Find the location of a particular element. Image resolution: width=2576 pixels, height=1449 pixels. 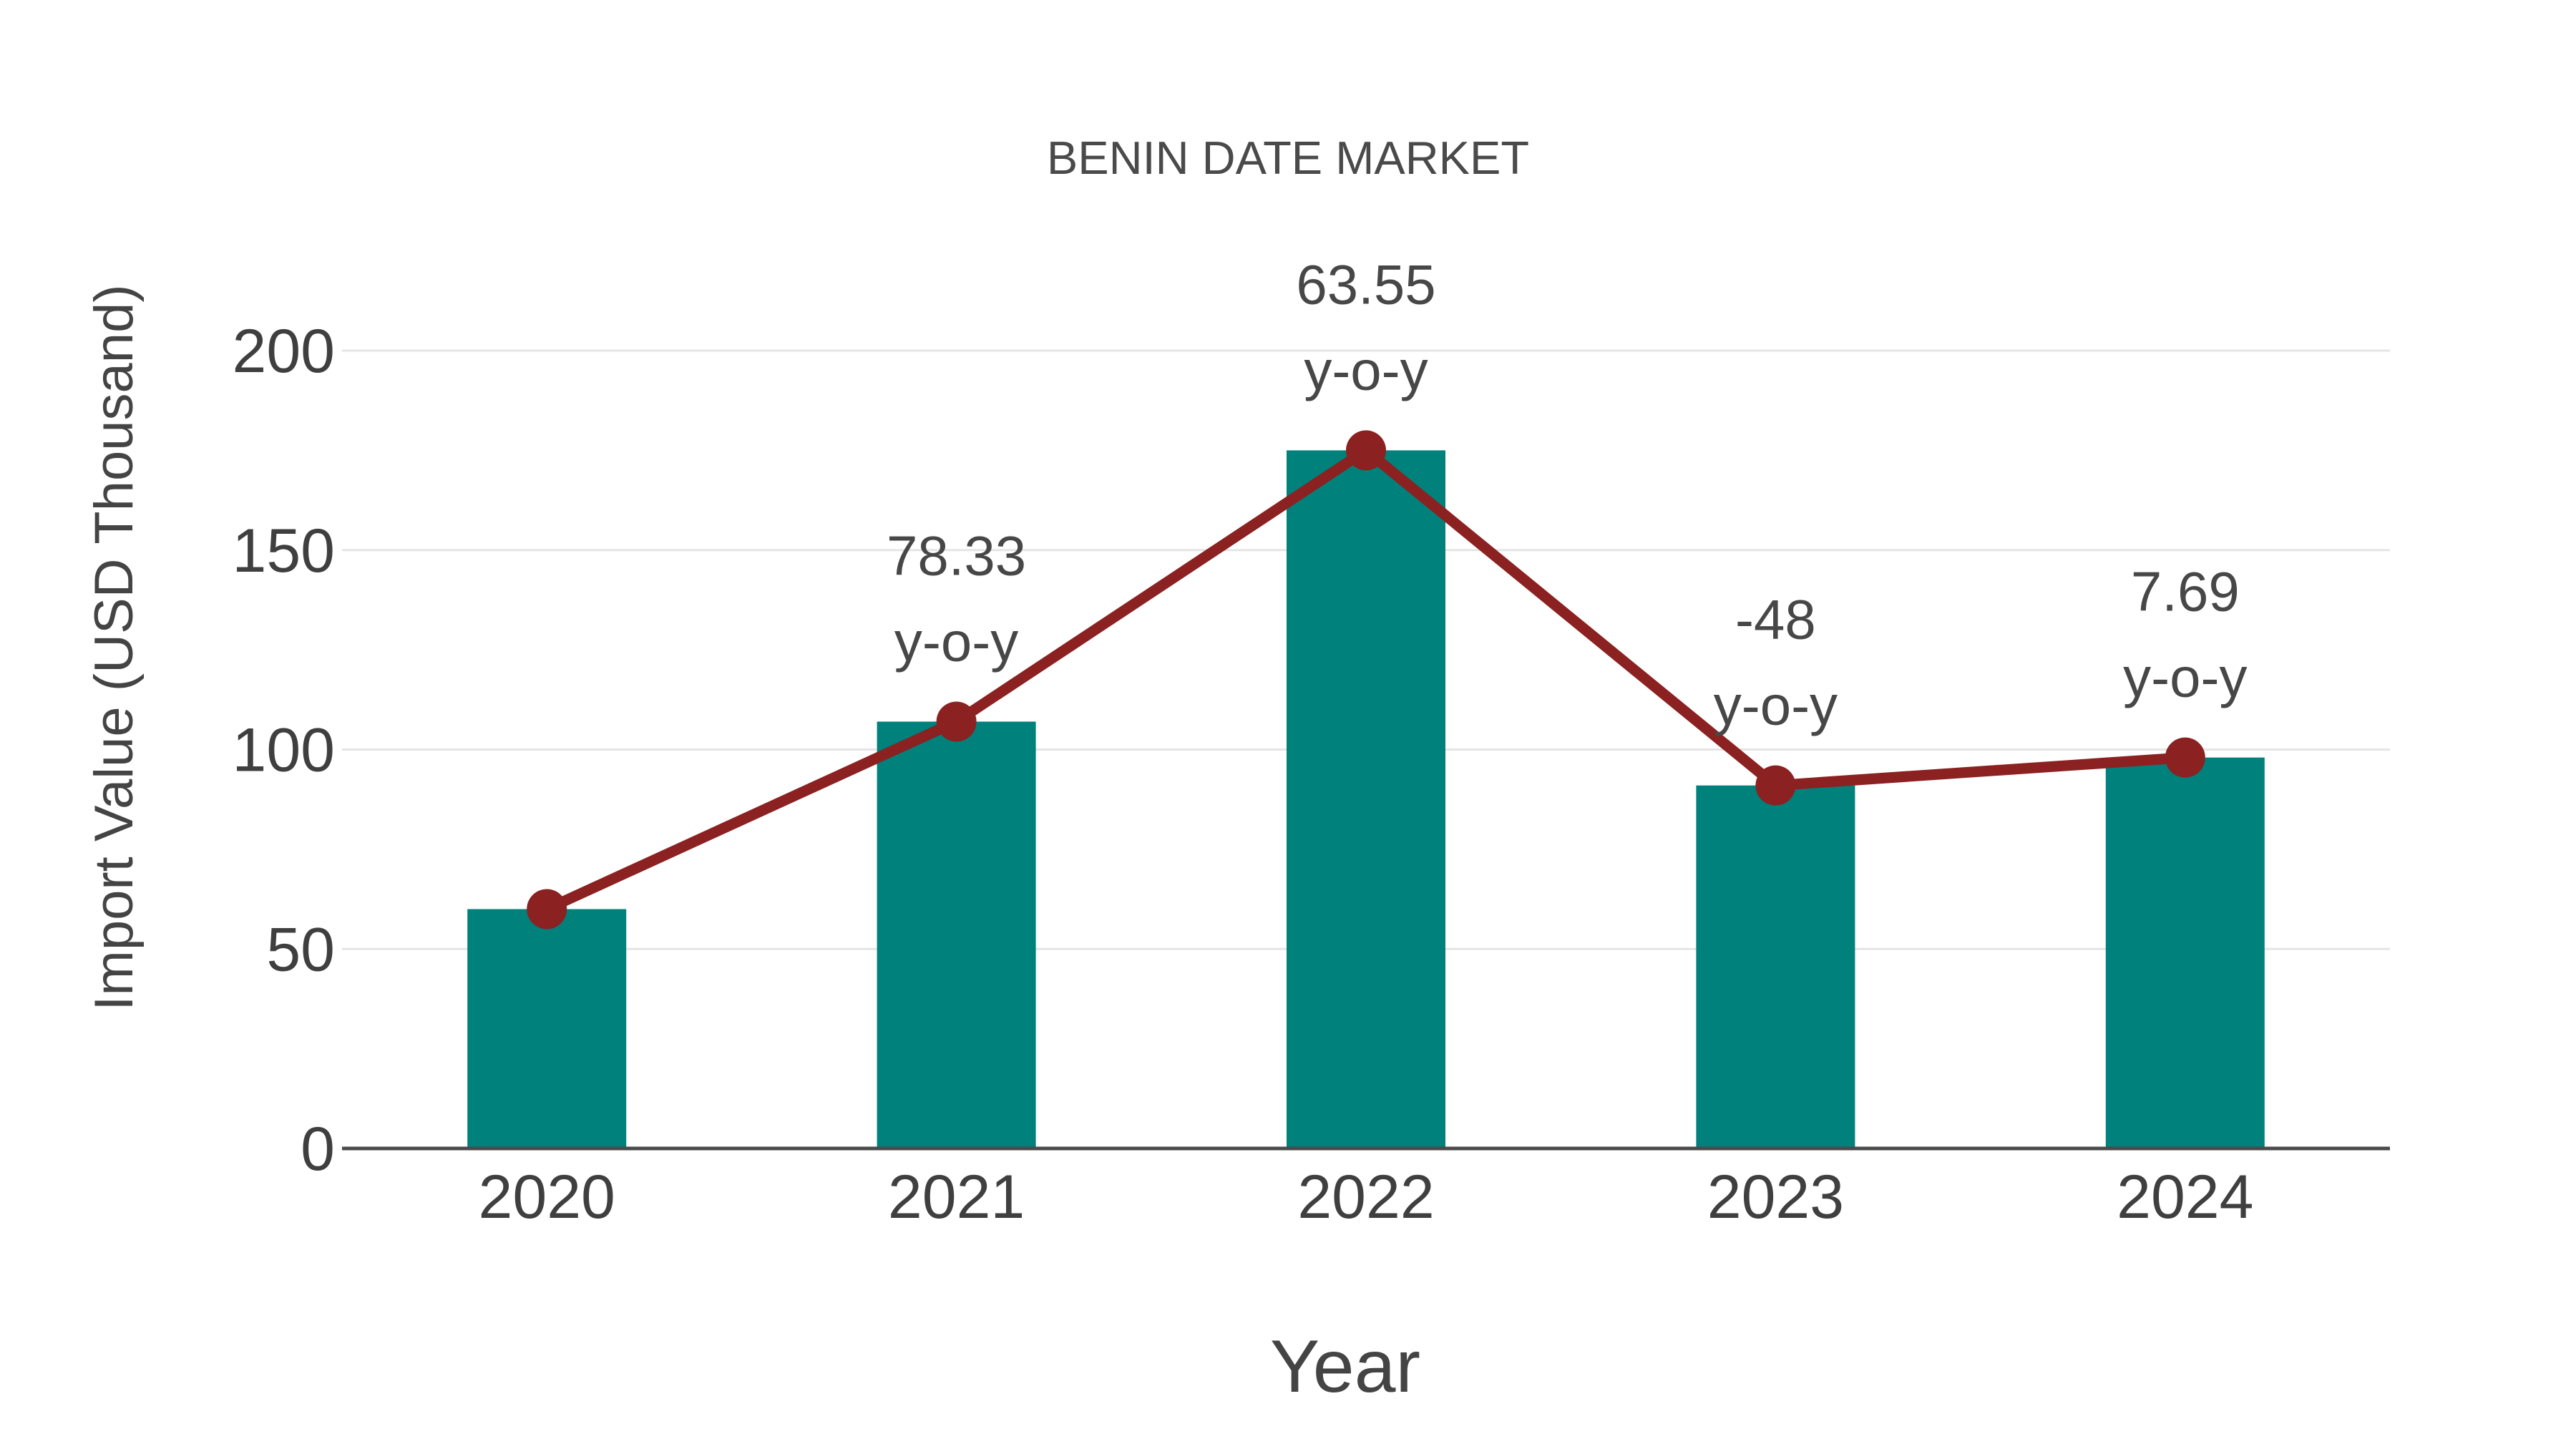

x-axis-title: Year is located at coordinates (1345, 1366).